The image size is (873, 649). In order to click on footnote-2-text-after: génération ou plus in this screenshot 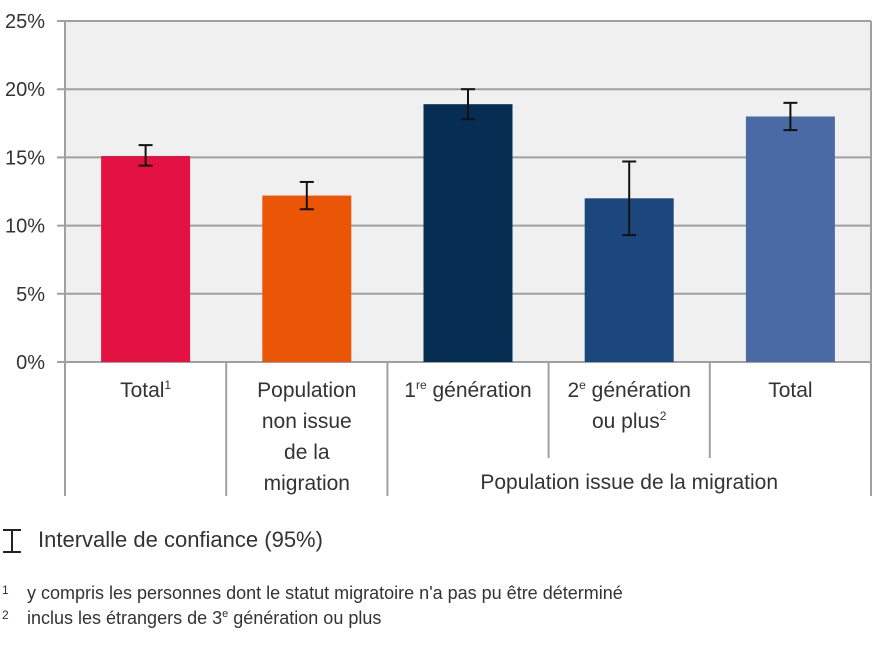, I will do `click(305, 618)`.